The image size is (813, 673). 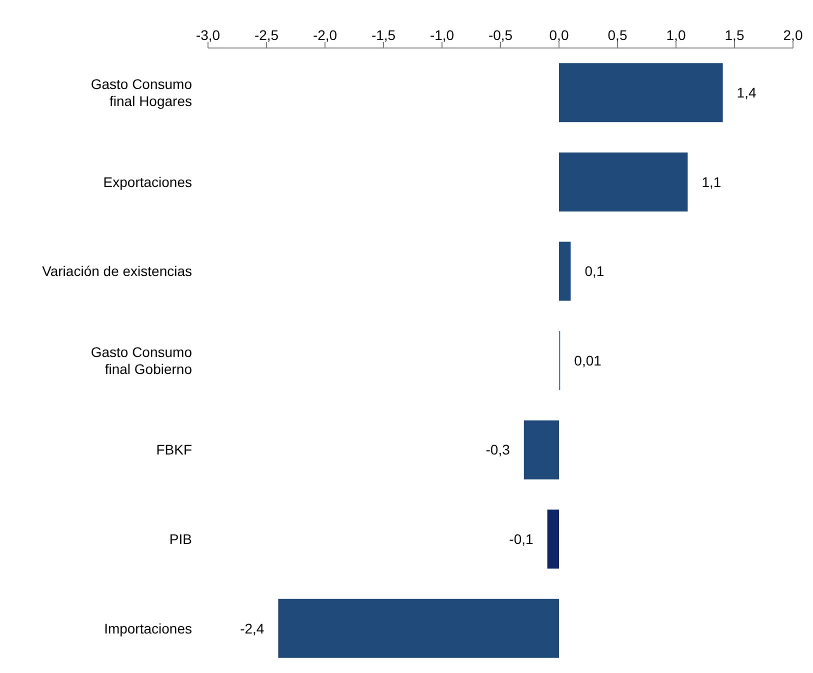 What do you see at coordinates (521, 539) in the screenshot?
I see `data-label: -0,1` at bounding box center [521, 539].